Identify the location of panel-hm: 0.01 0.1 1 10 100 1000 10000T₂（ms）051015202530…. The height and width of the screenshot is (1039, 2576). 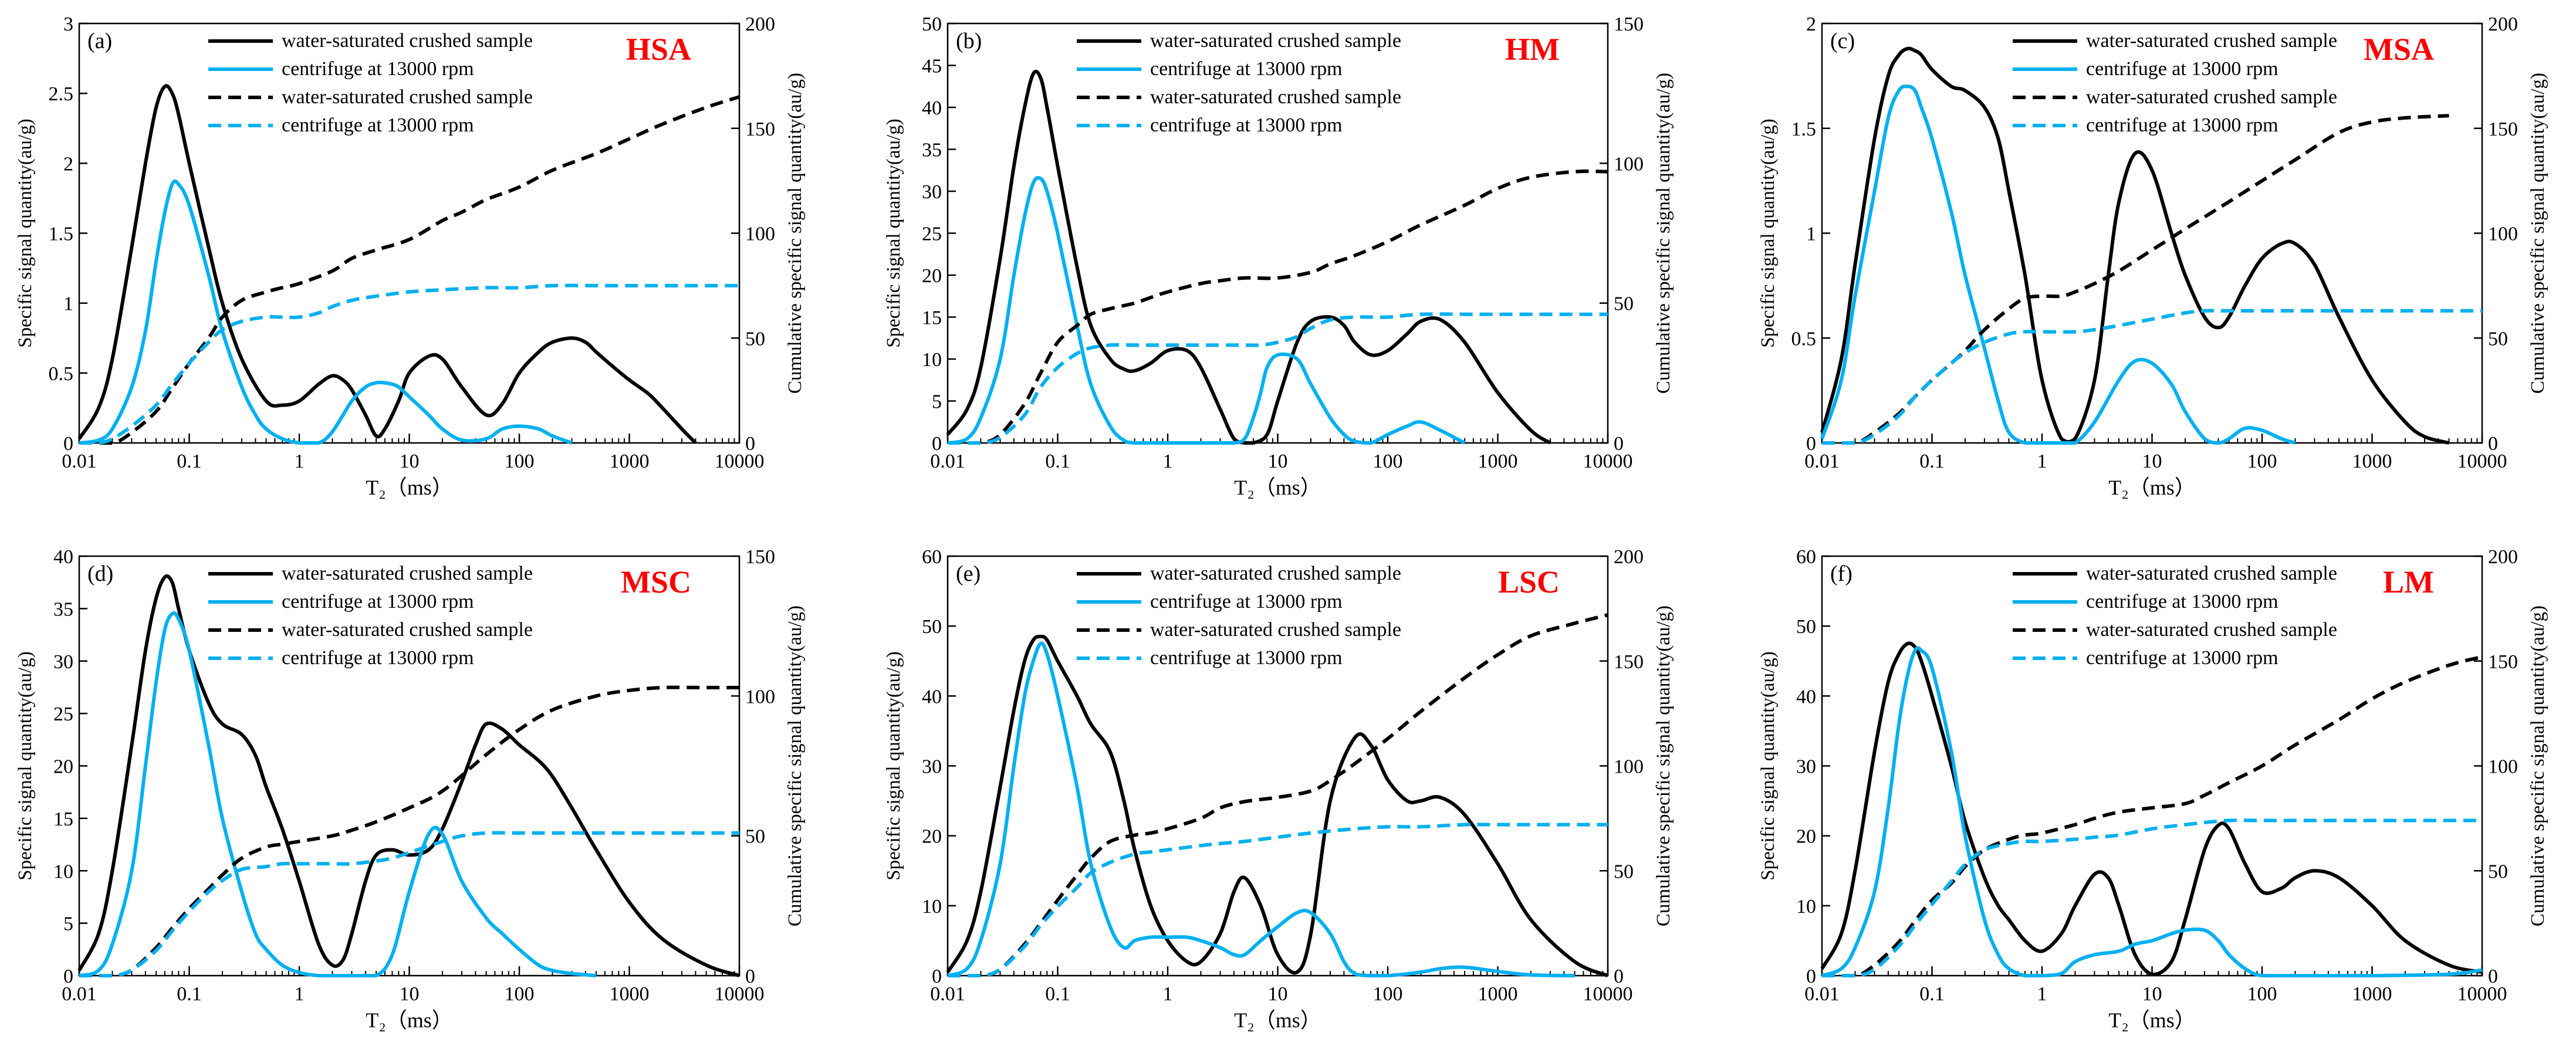
(1278, 256).